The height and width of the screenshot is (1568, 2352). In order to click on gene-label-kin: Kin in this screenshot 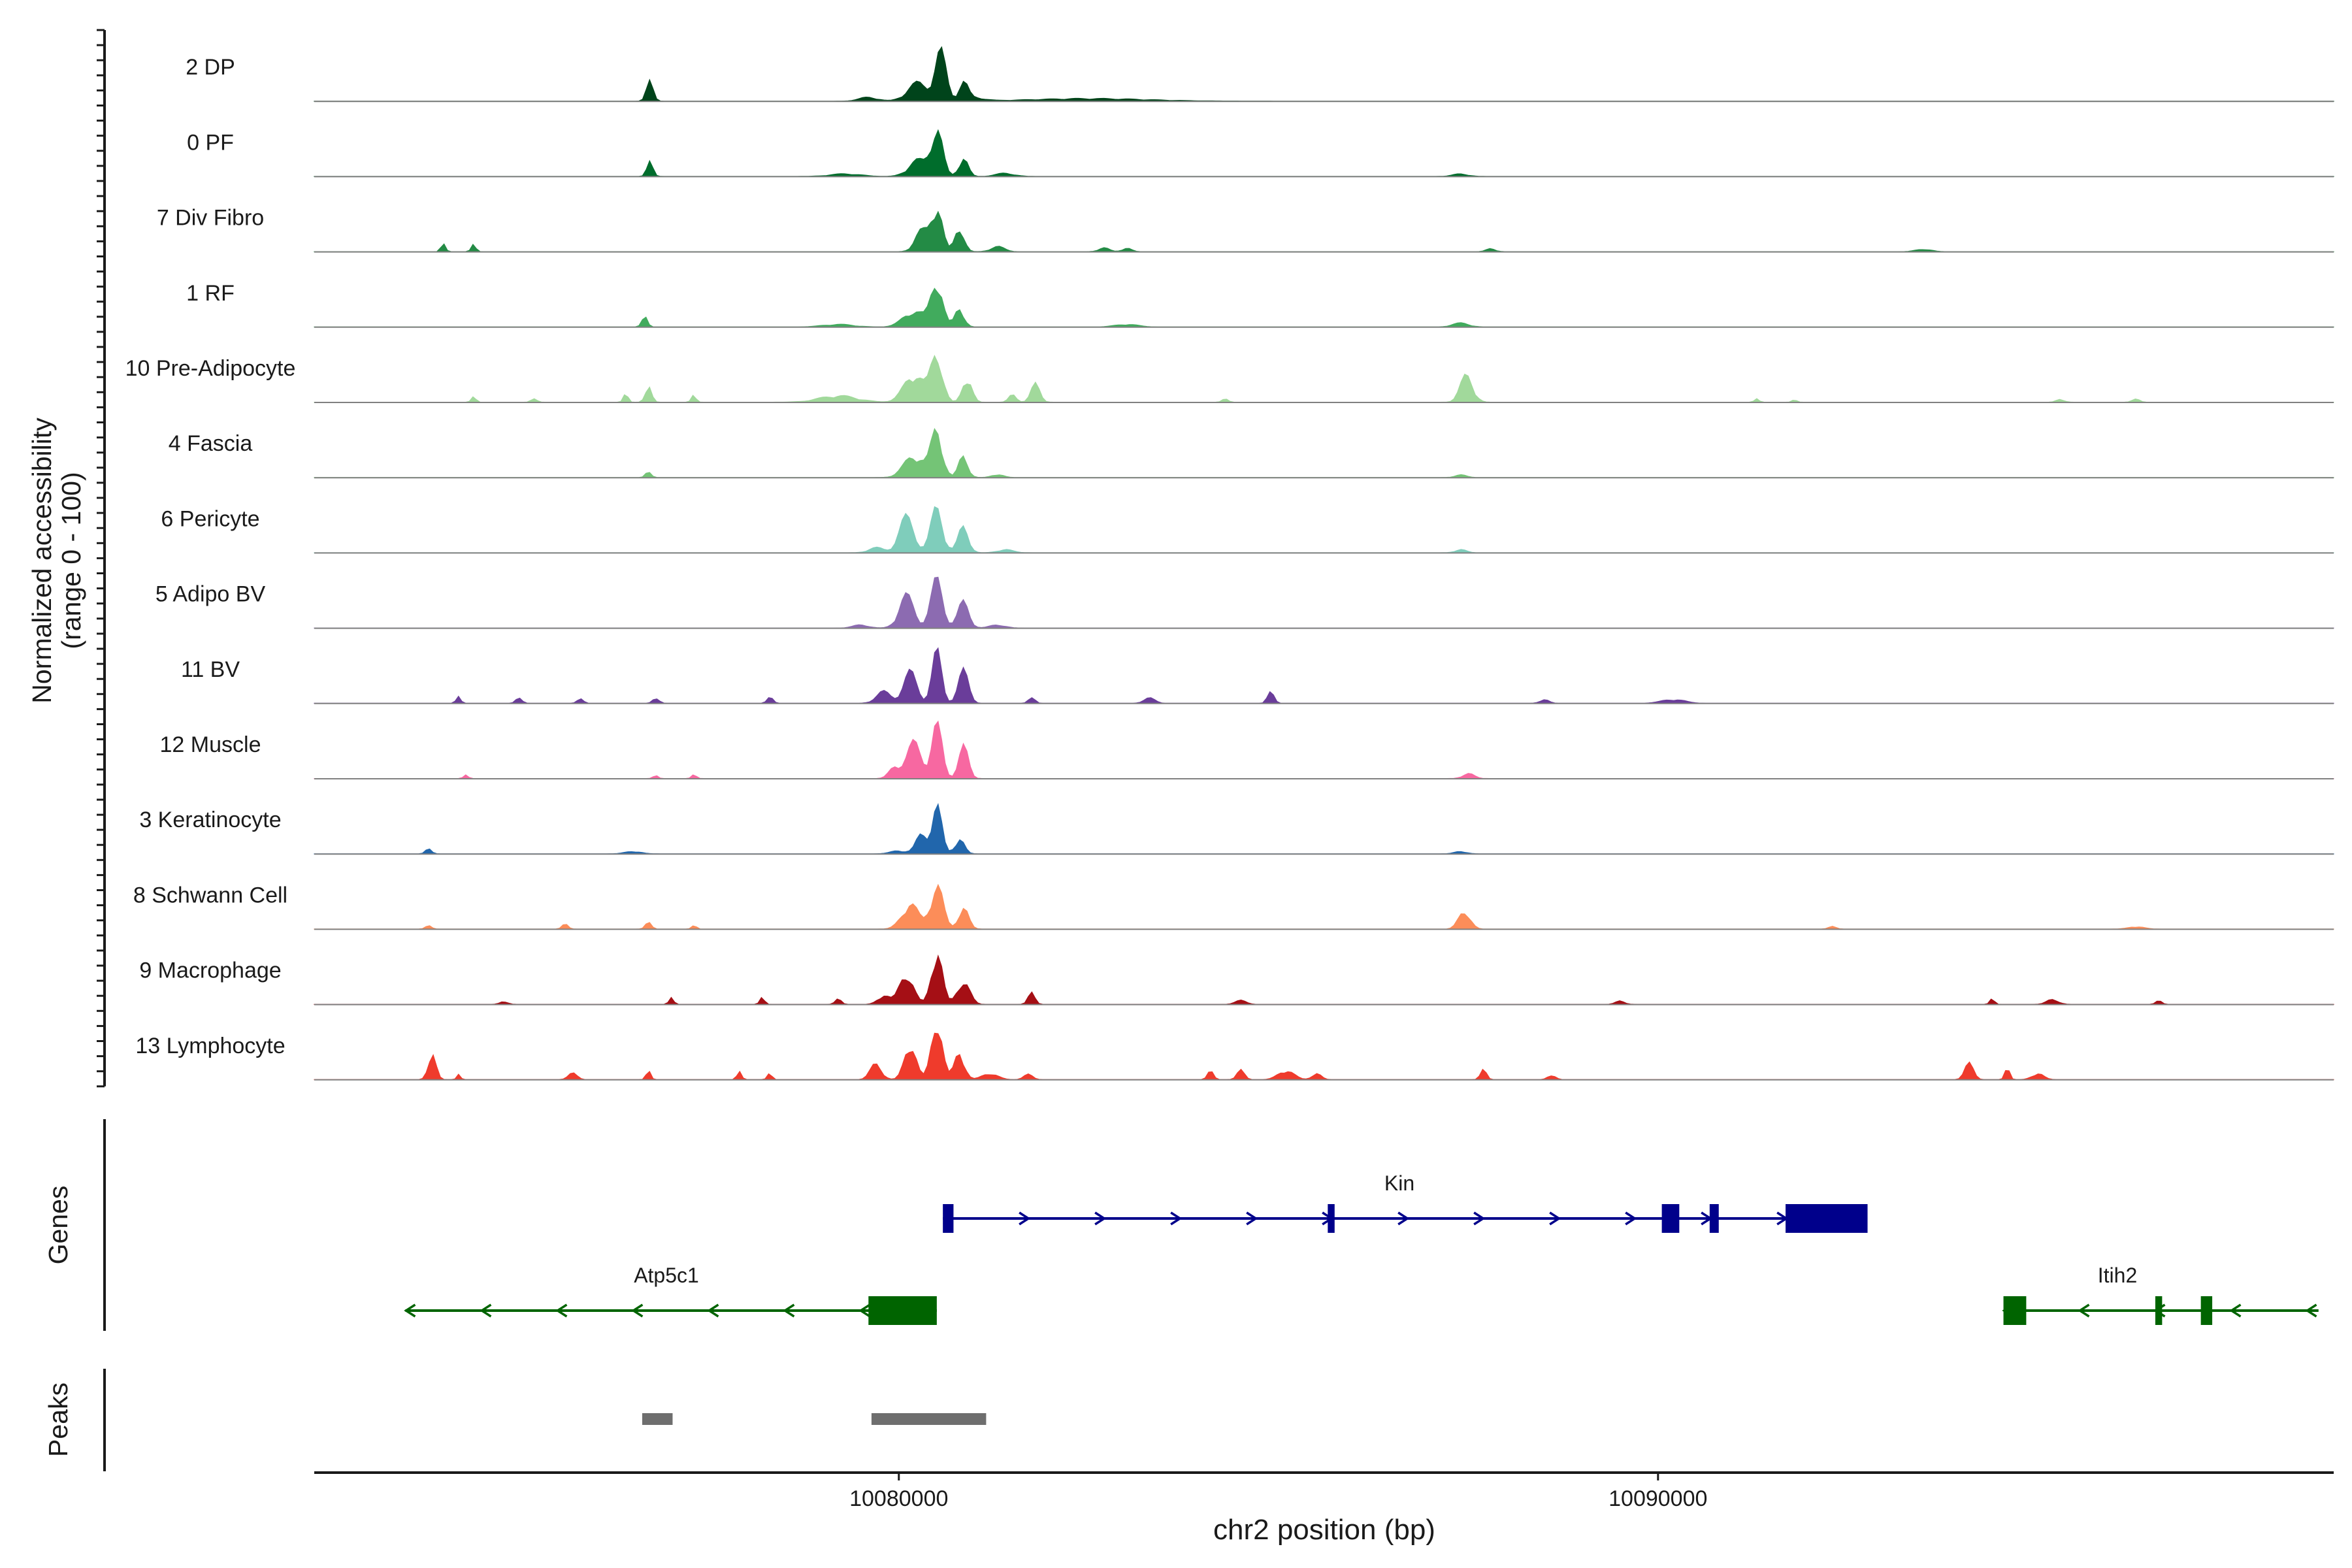, I will do `click(1399, 1183)`.